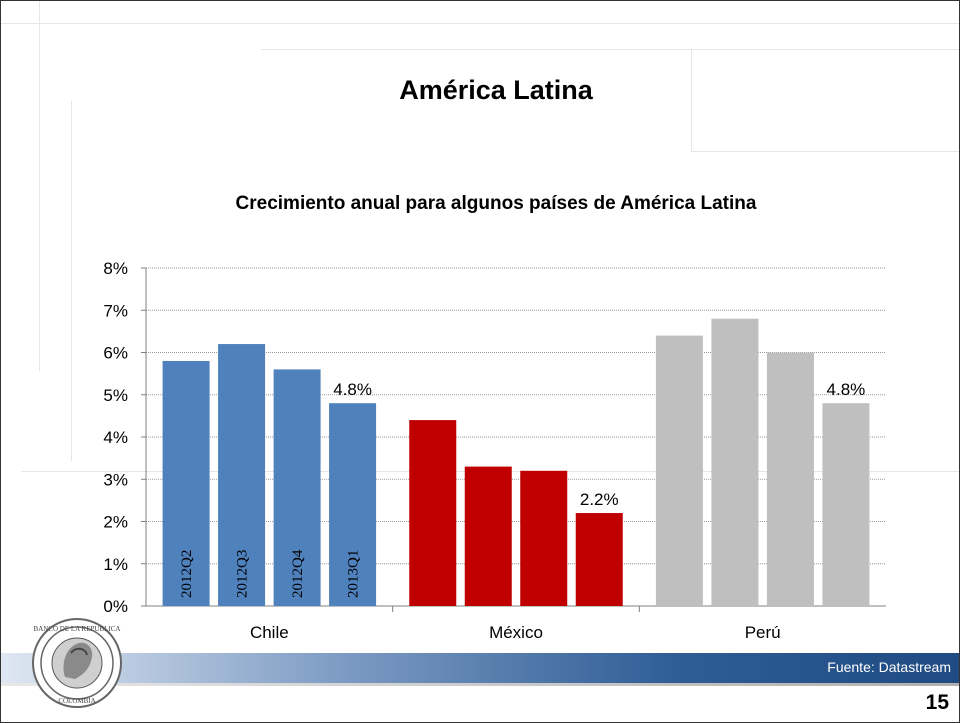 Image resolution: width=960 pixels, height=723 pixels. Describe the element at coordinates (790, 479) in the screenshot. I see `bar-Perú-2012Q4` at that location.